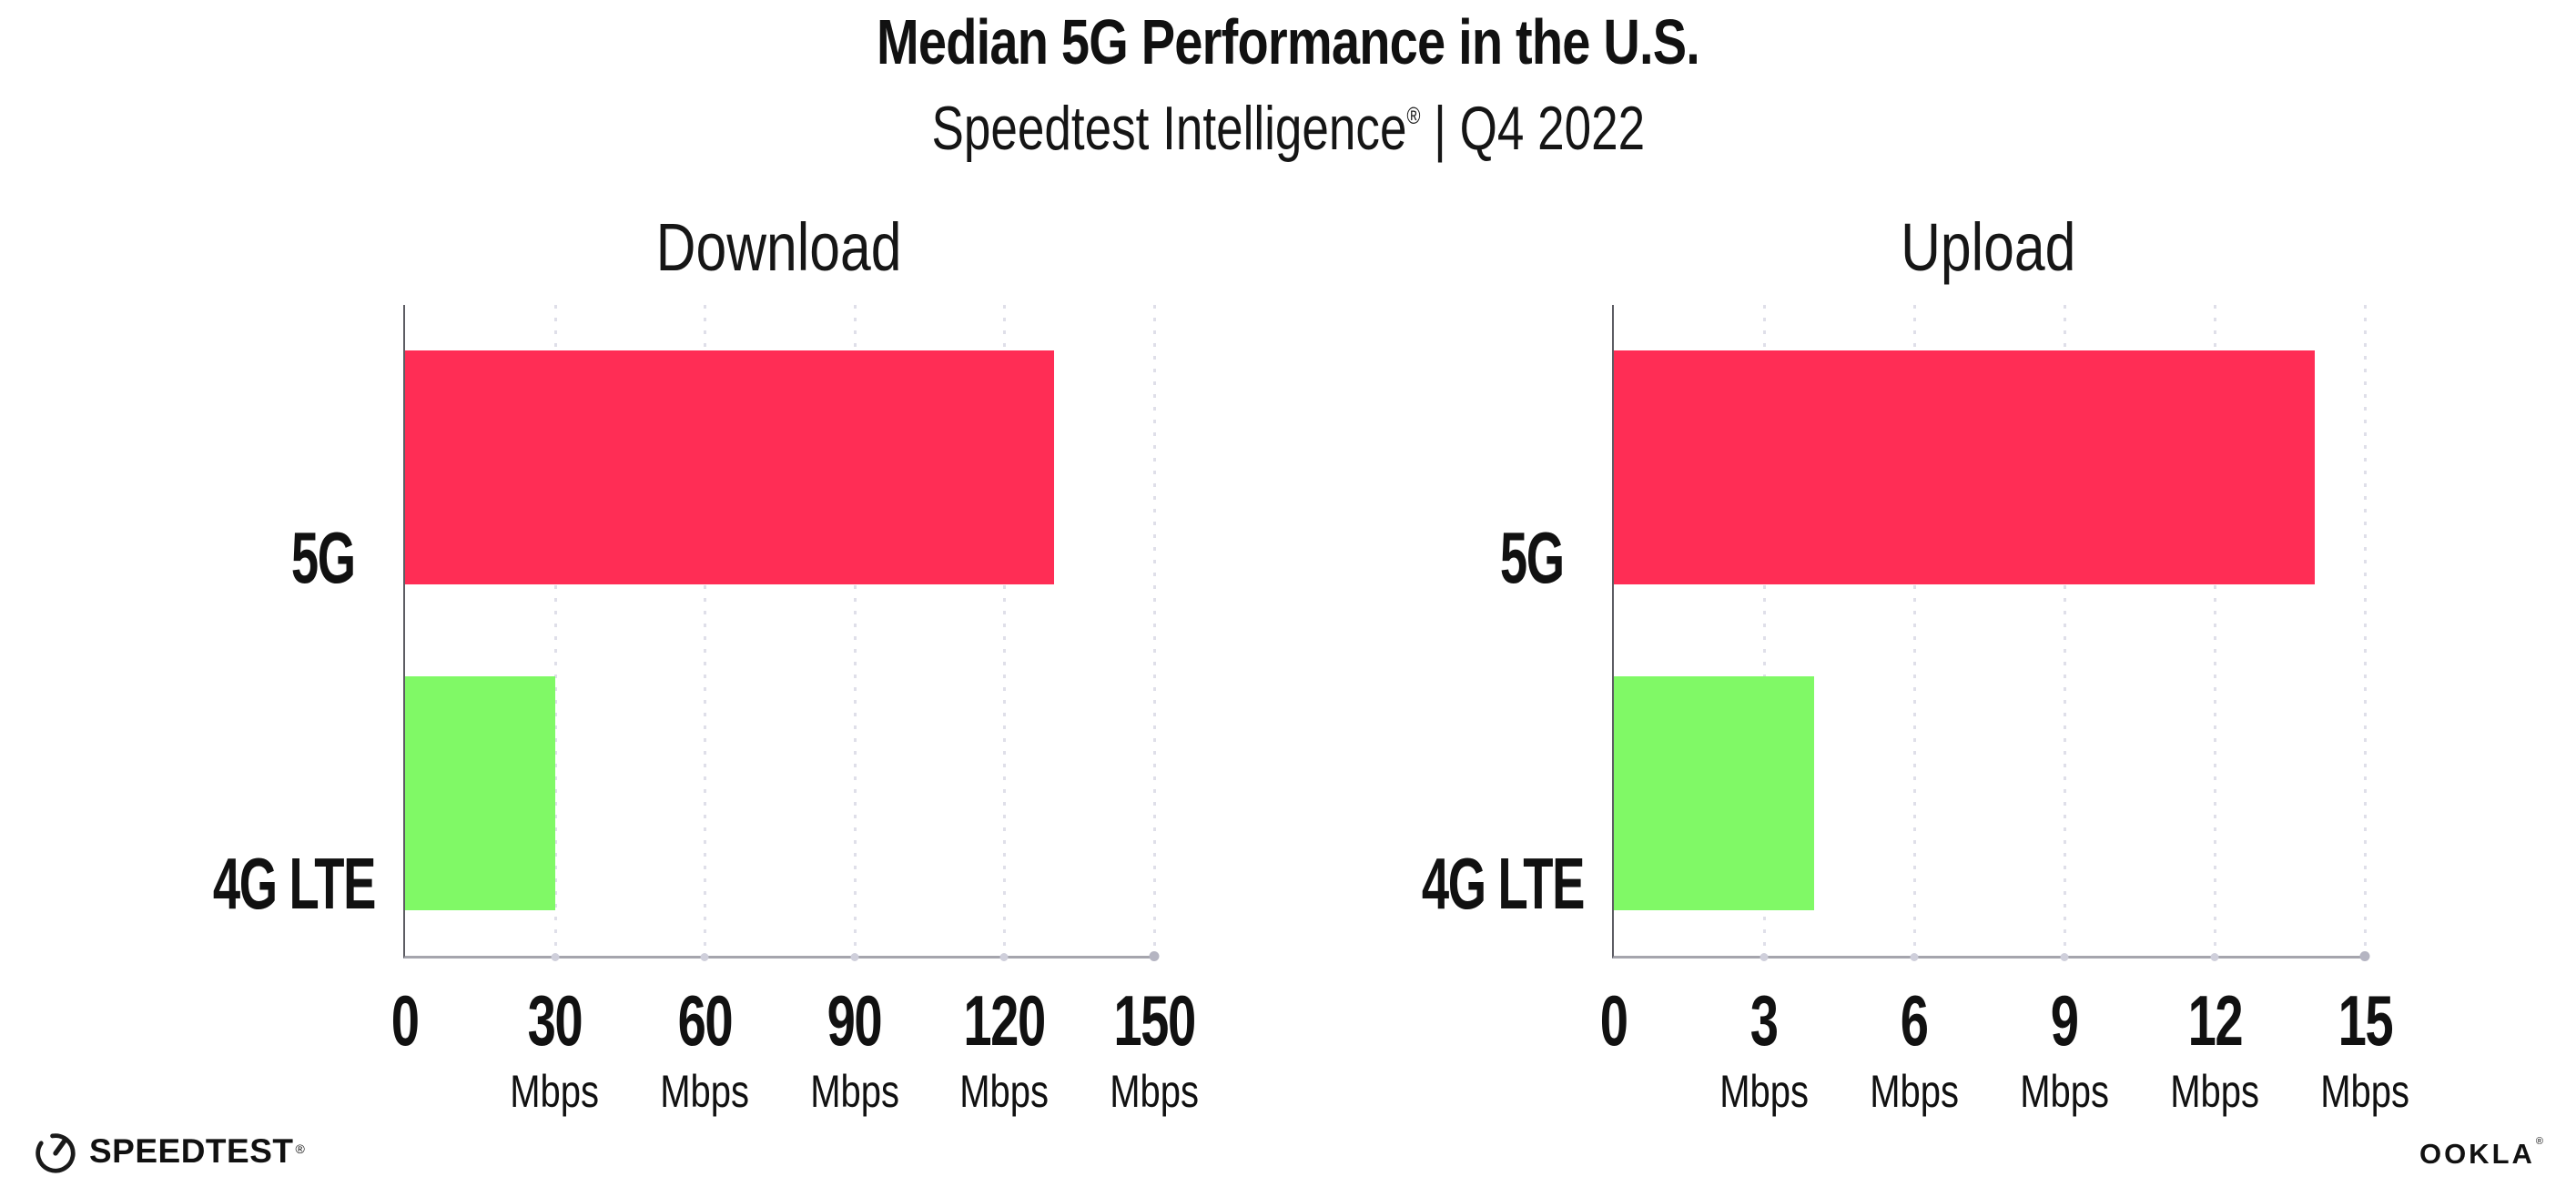 Image resolution: width=2576 pixels, height=1197 pixels. Describe the element at coordinates (2214, 1049) in the screenshot. I see `x-tick-12: 12 Mbps` at that location.